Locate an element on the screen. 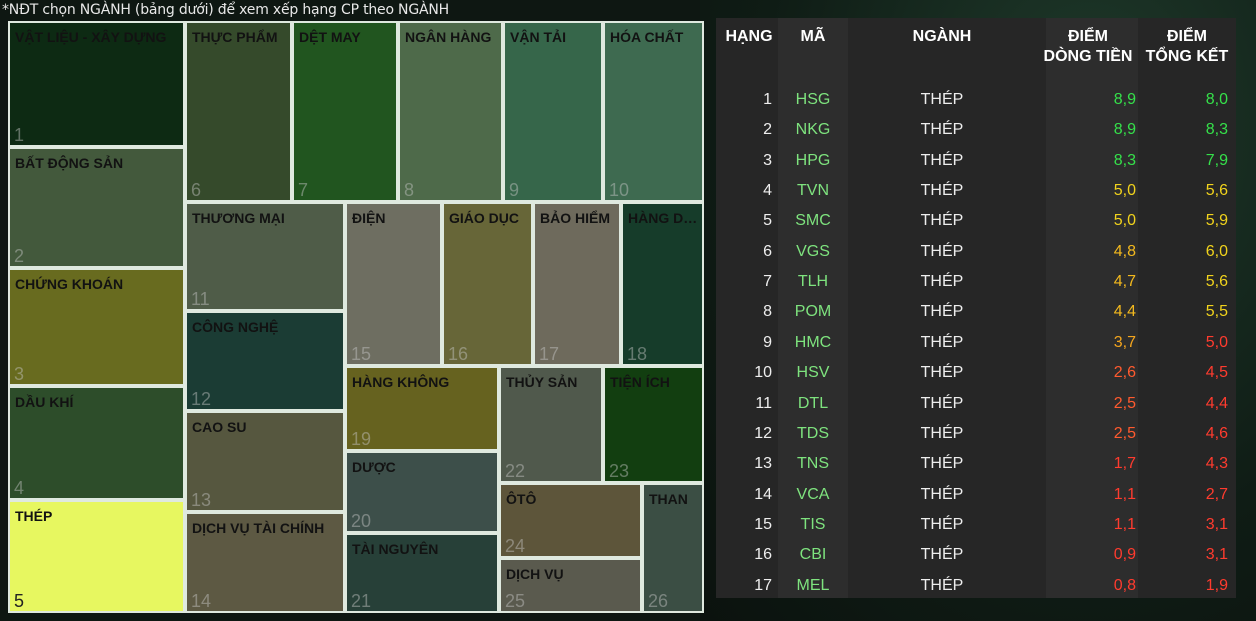 This screenshot has height=621, width=1256. code-cell: VGS is located at coordinates (813, 251).